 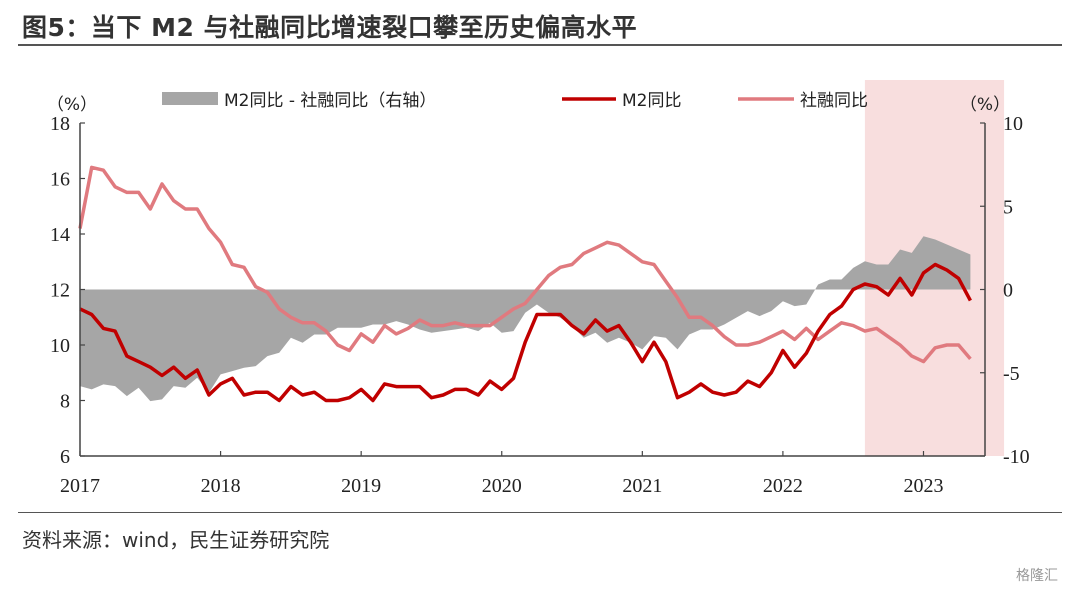 I want to click on watermark: 格隆汇, so click(x=1037, y=576).